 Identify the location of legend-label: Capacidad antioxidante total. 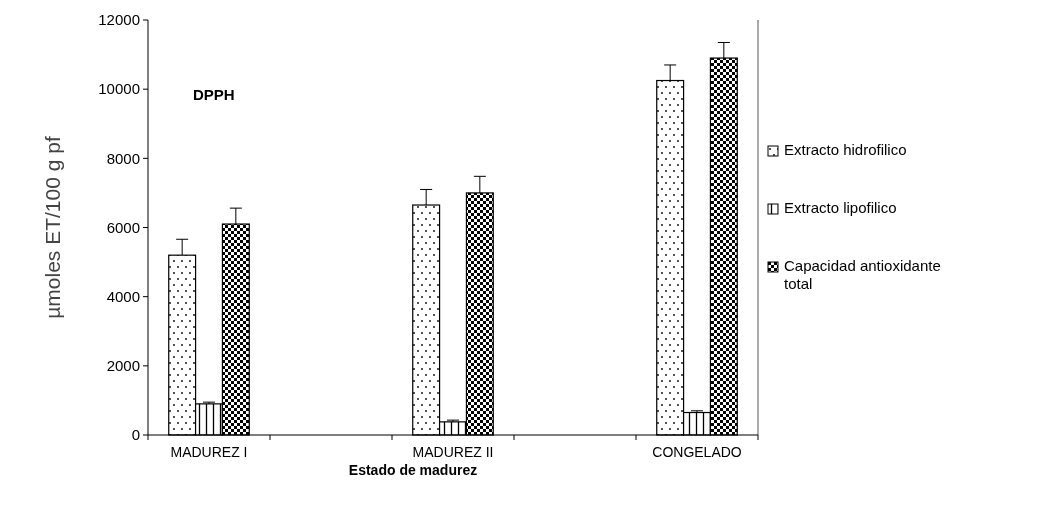
(862, 274).